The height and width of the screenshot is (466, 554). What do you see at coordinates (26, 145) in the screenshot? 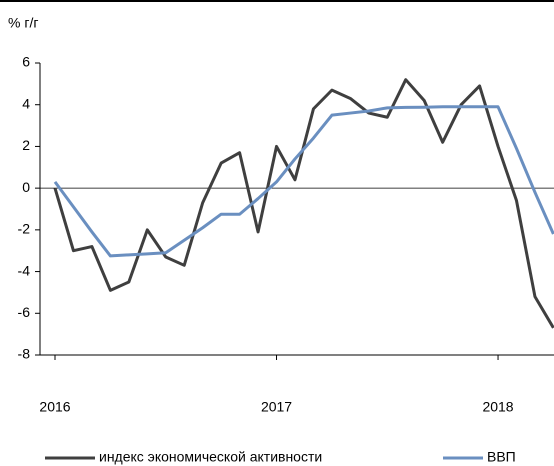
I see `y-tick-label: 2` at bounding box center [26, 145].